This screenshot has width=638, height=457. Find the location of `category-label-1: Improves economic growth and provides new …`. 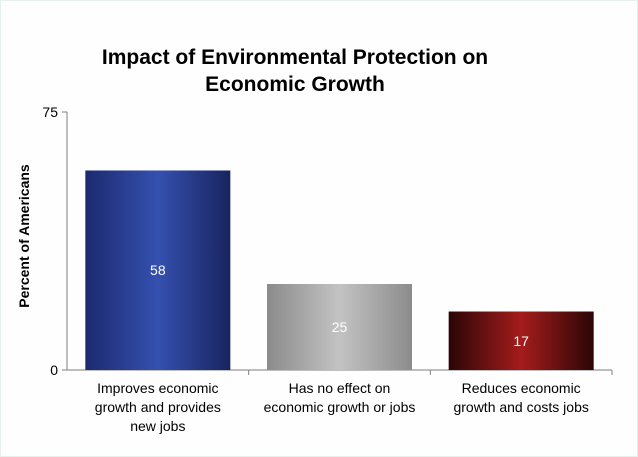

category-label-1: Improves economic growth and provides new … is located at coordinates (158, 407).